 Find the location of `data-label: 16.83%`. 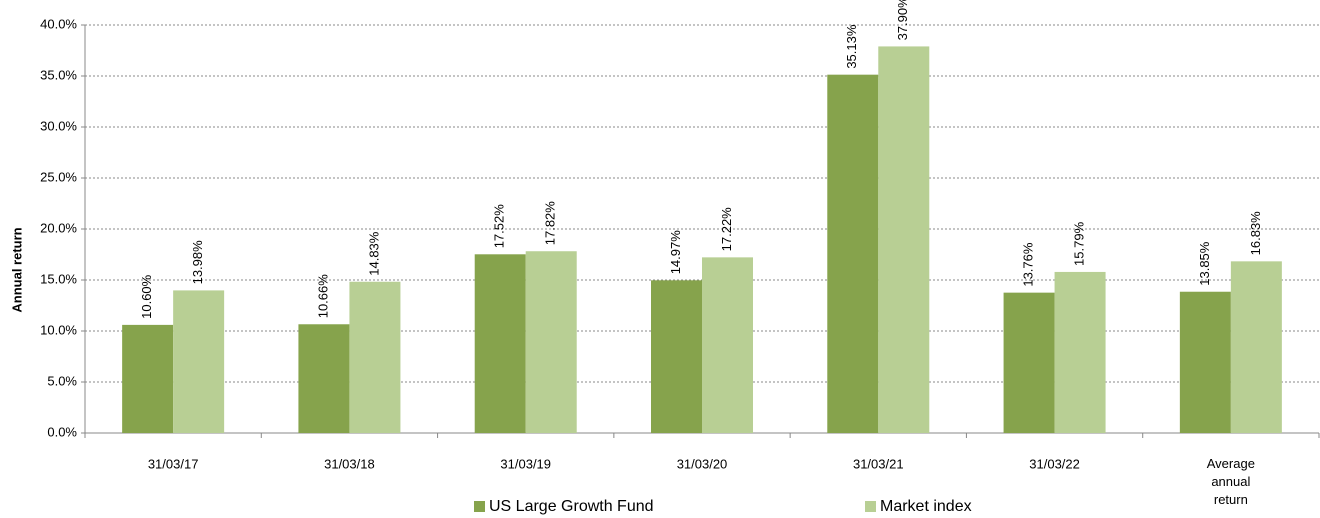

data-label: 16.83% is located at coordinates (1255, 233).